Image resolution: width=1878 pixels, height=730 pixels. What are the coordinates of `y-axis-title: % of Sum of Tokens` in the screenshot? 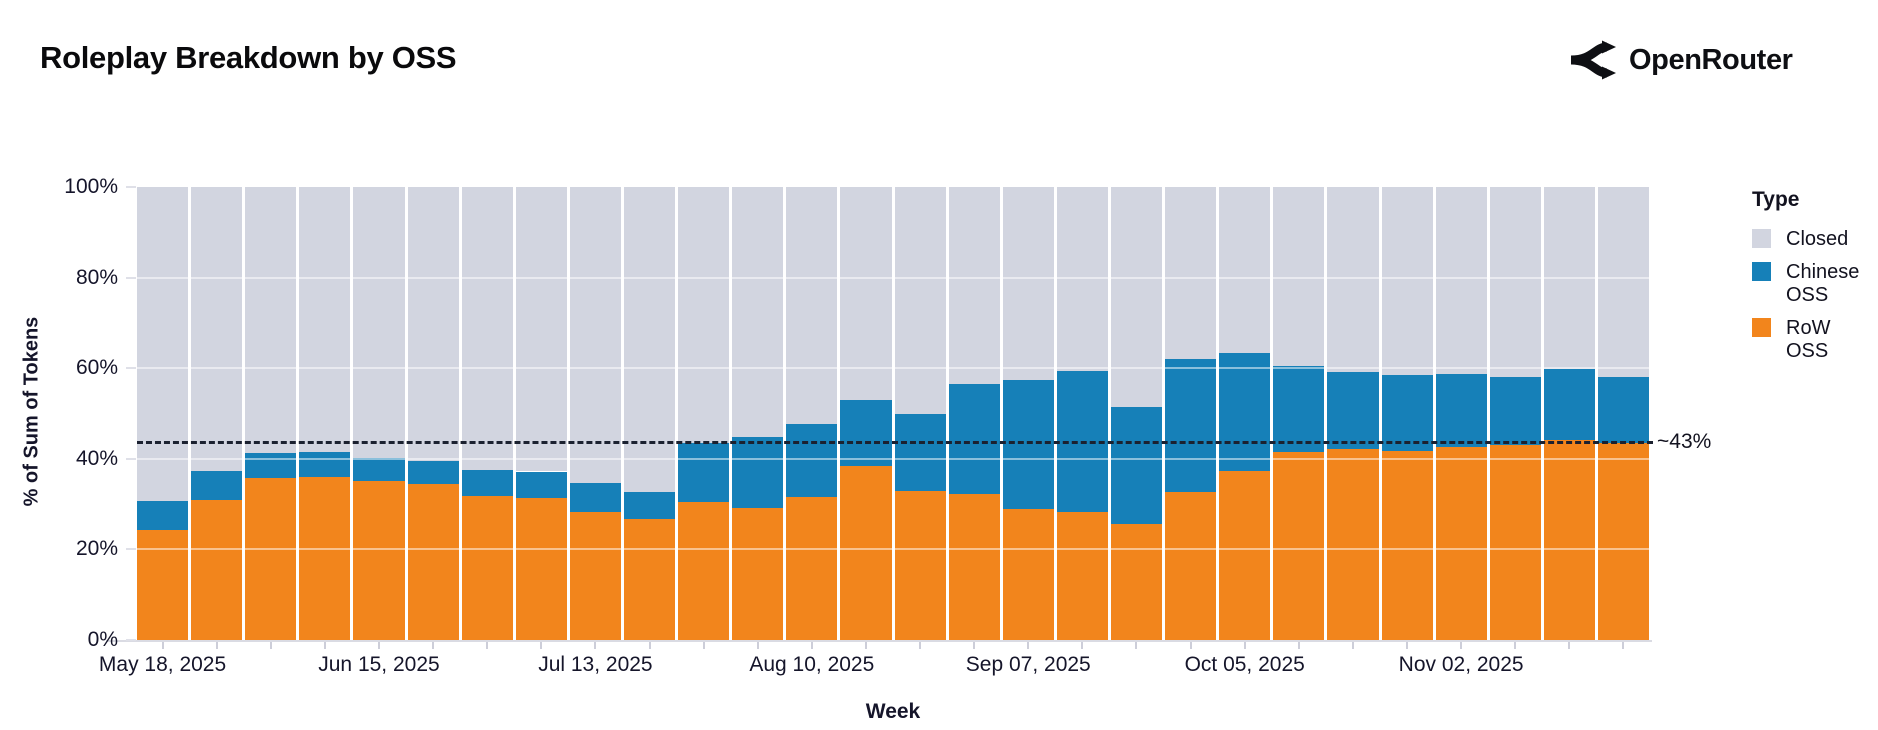 It's located at (31, 411).